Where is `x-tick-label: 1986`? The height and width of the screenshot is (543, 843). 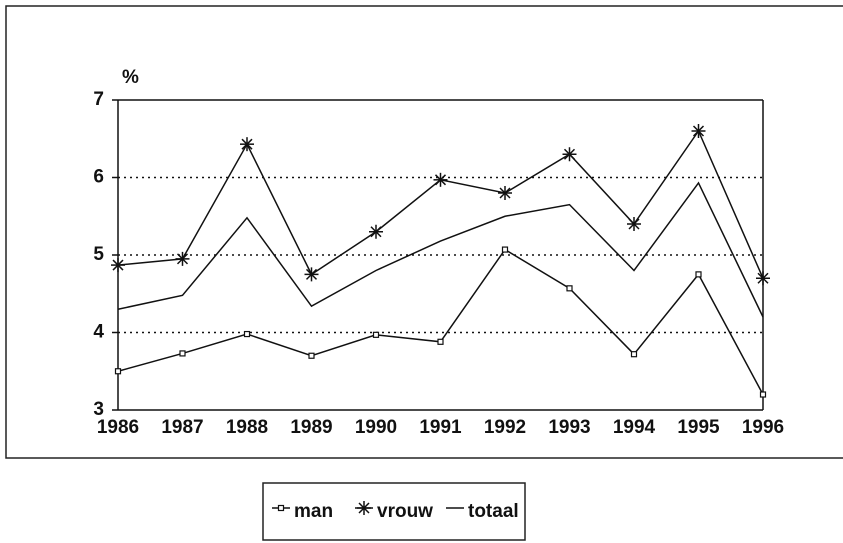 x-tick-label: 1986 is located at coordinates (118, 427).